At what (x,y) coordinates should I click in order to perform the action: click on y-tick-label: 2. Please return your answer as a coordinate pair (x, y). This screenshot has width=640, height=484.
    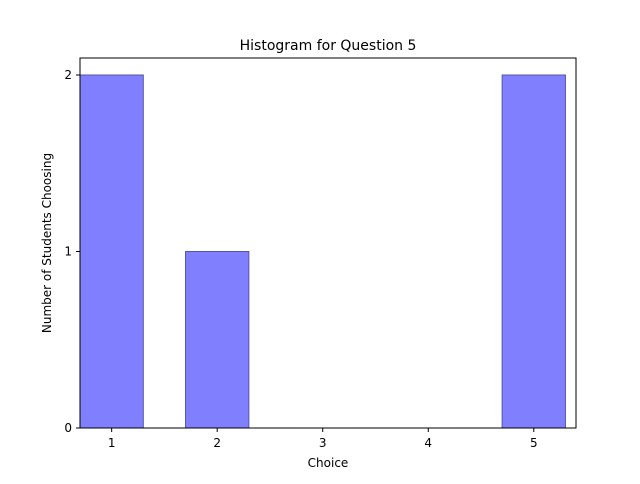
    Looking at the image, I should click on (68, 75).